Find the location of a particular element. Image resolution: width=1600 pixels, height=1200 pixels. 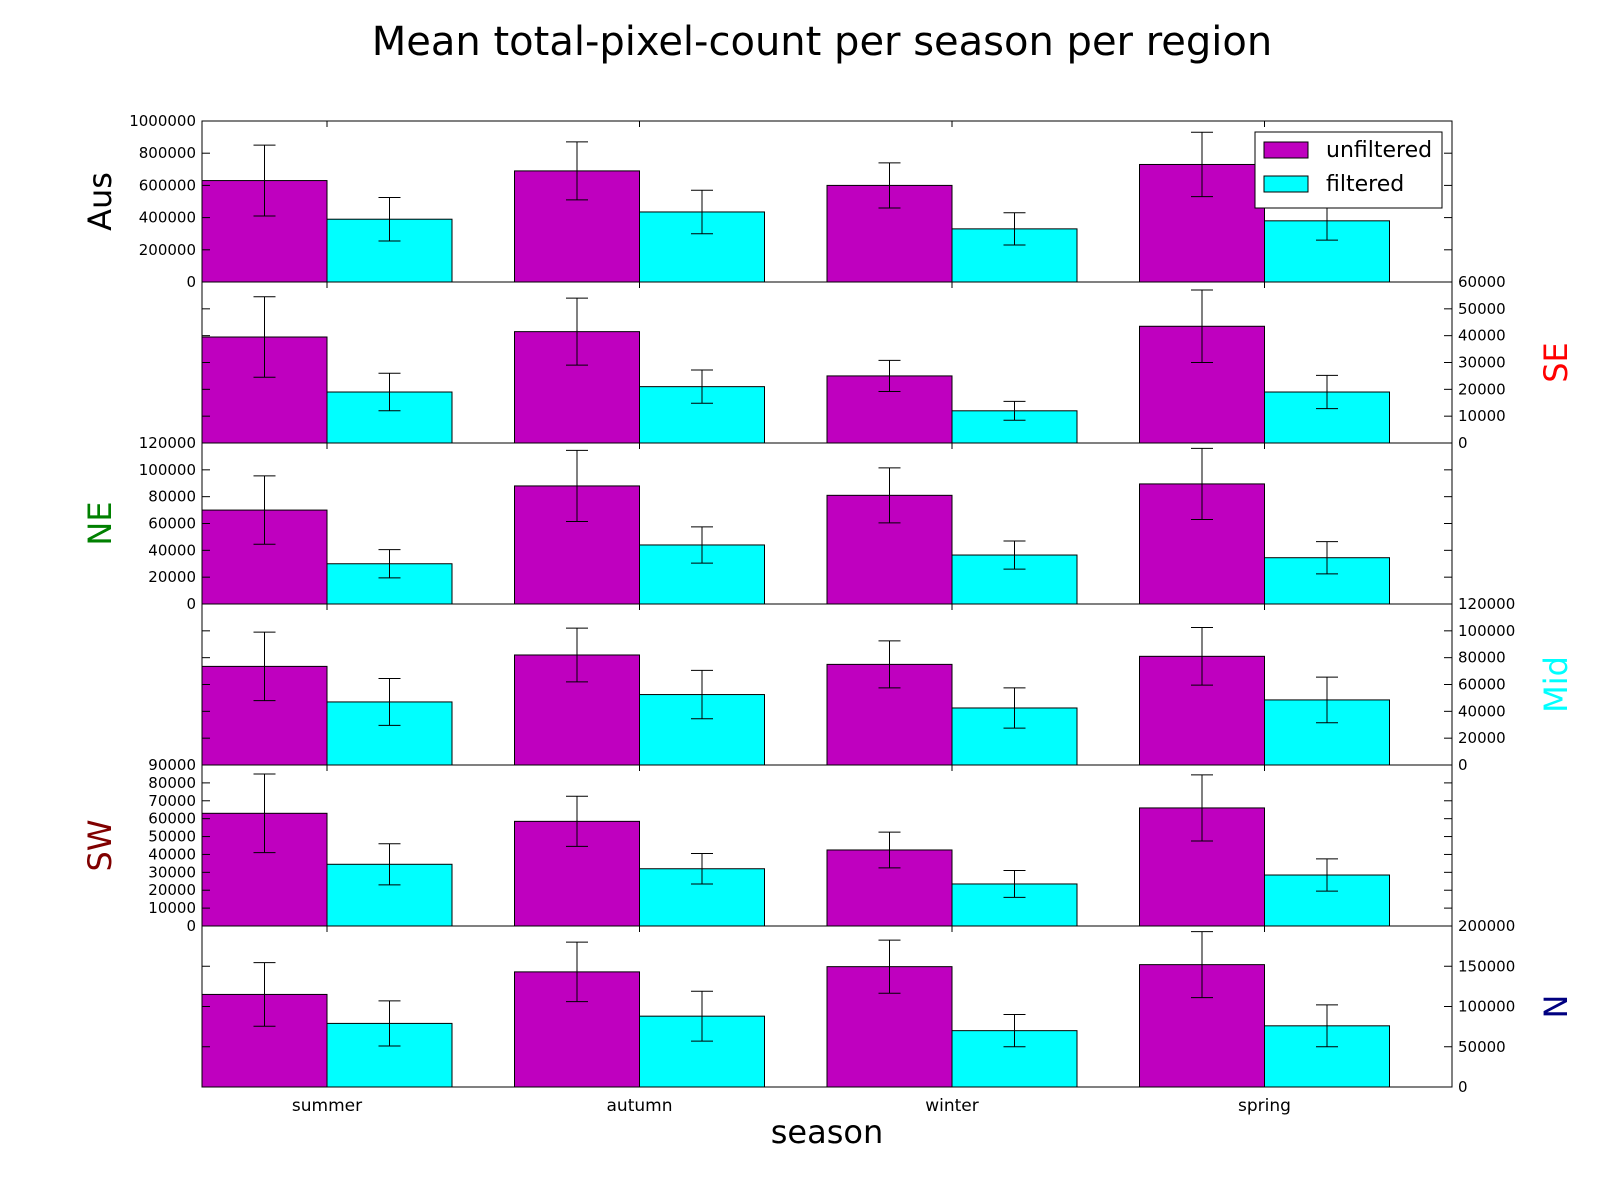

region-label-mid: Mid is located at coordinates (1556, 684).